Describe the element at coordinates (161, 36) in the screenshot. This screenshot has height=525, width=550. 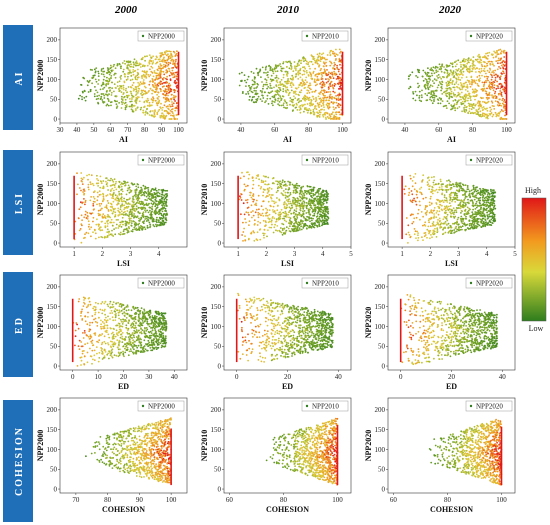
I see `legend: NPP2000` at that location.